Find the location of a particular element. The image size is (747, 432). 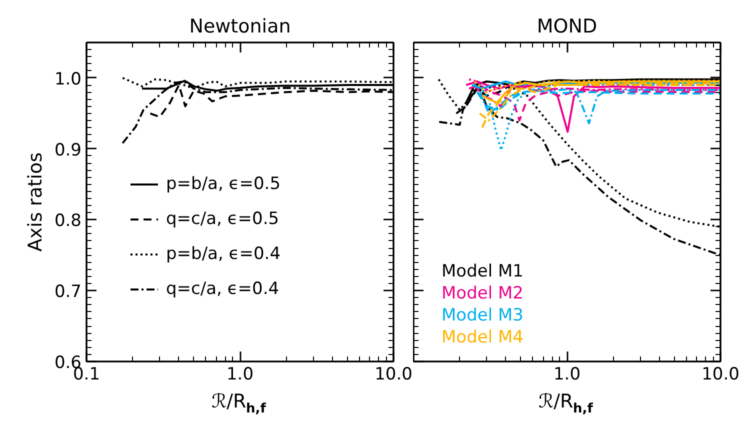

y-tick-label: 1.0 is located at coordinates (68, 79).